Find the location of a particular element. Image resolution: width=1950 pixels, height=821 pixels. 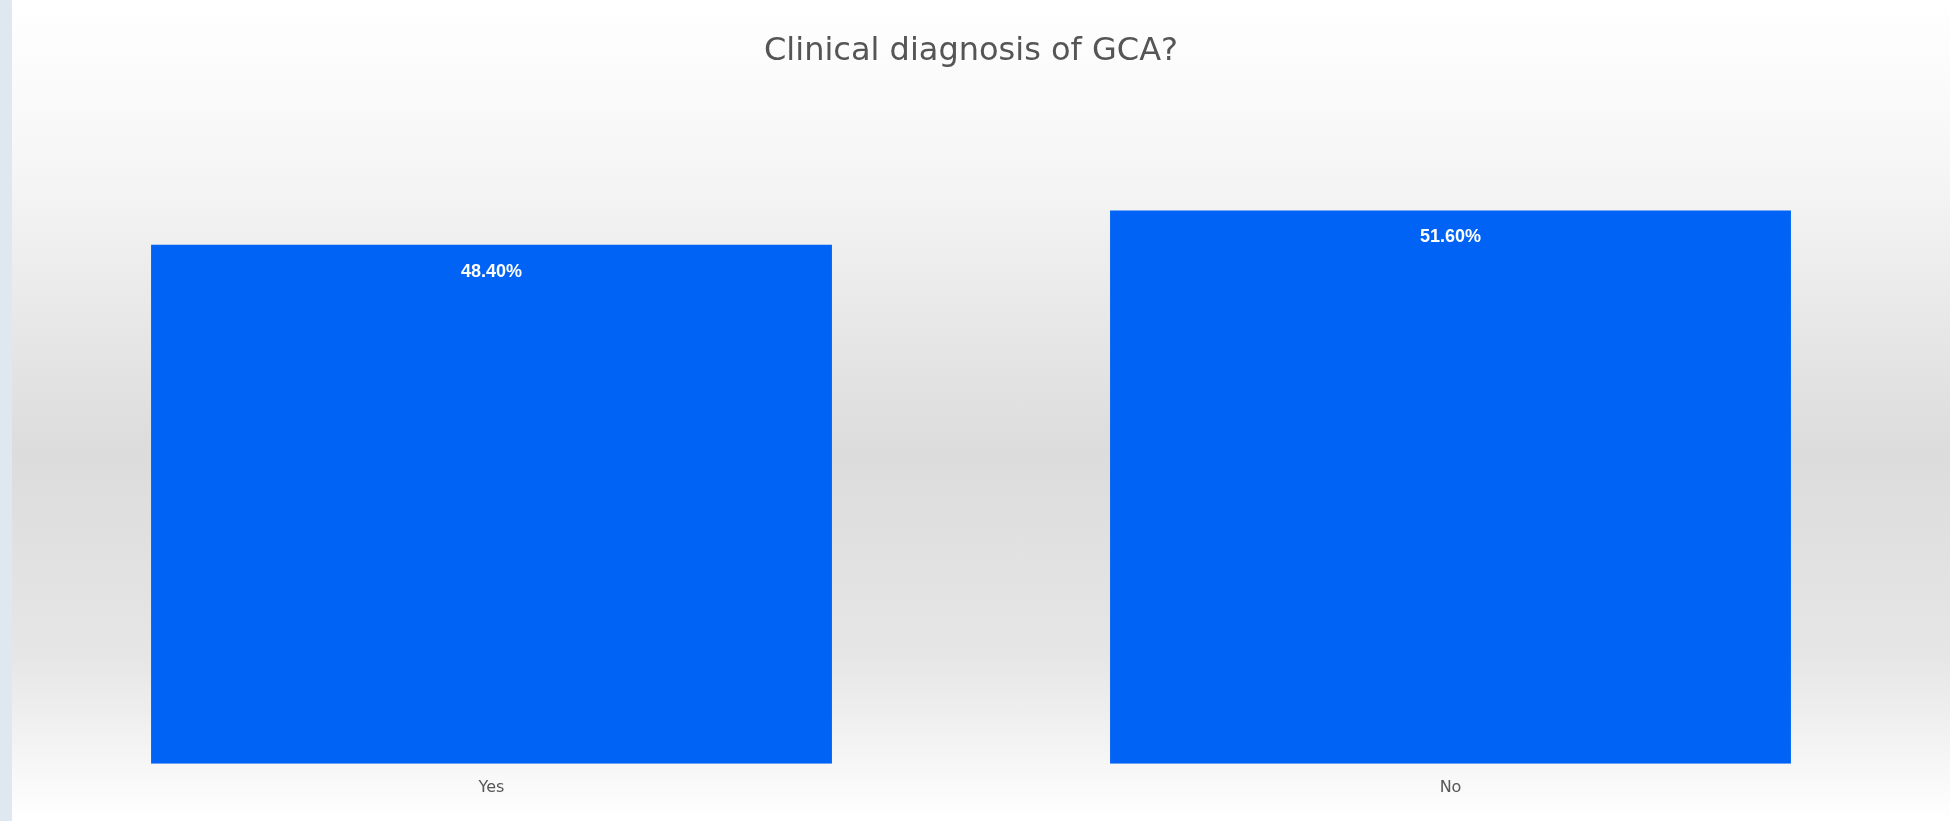

x-tick-label: Yes is located at coordinates (491, 786).